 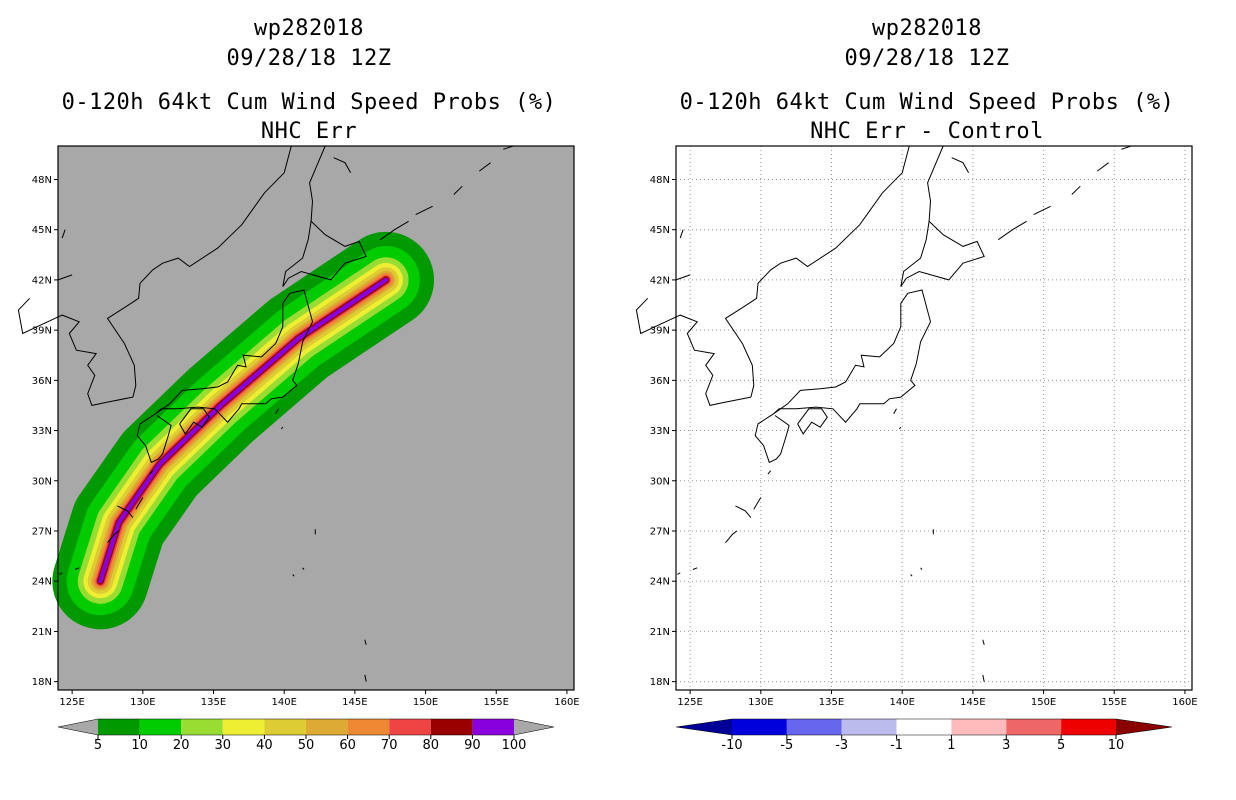 I want to click on colorbar-label: 1, so click(x=951, y=745).